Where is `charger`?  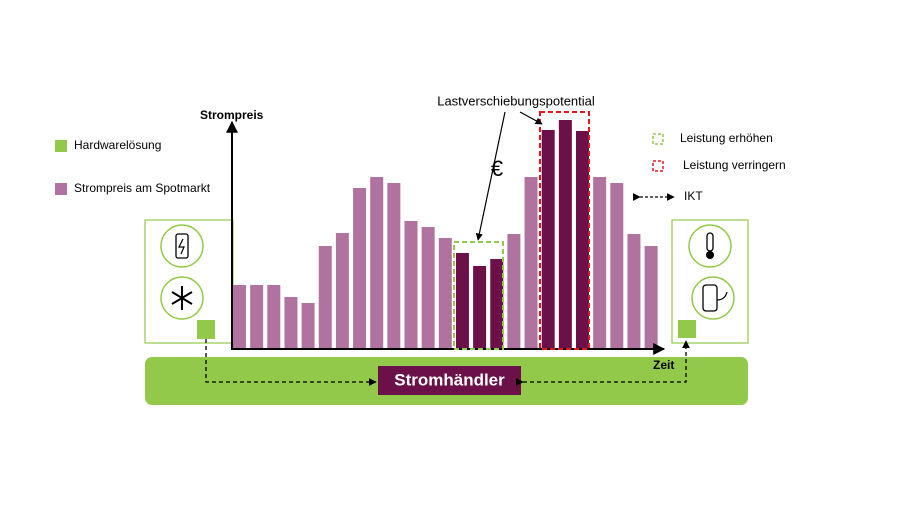
charger is located at coordinates (710, 298).